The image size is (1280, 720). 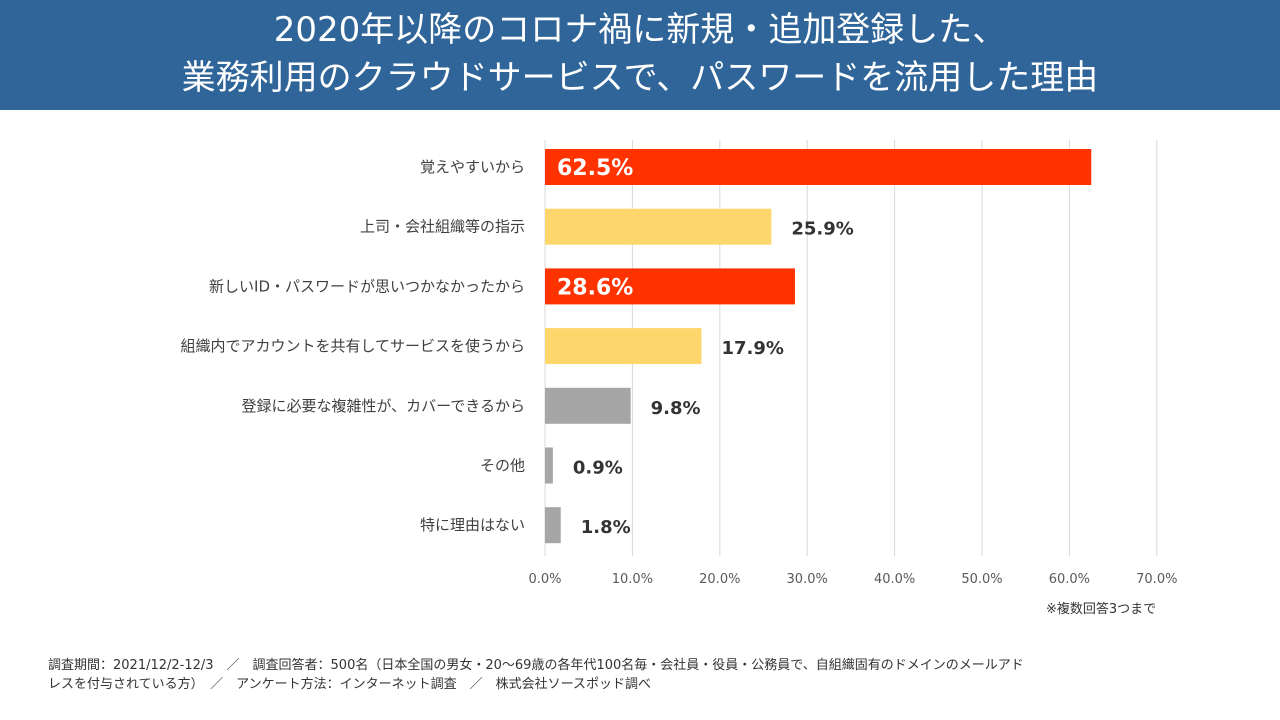 I want to click on value-label: 17.9%, so click(x=752, y=348).